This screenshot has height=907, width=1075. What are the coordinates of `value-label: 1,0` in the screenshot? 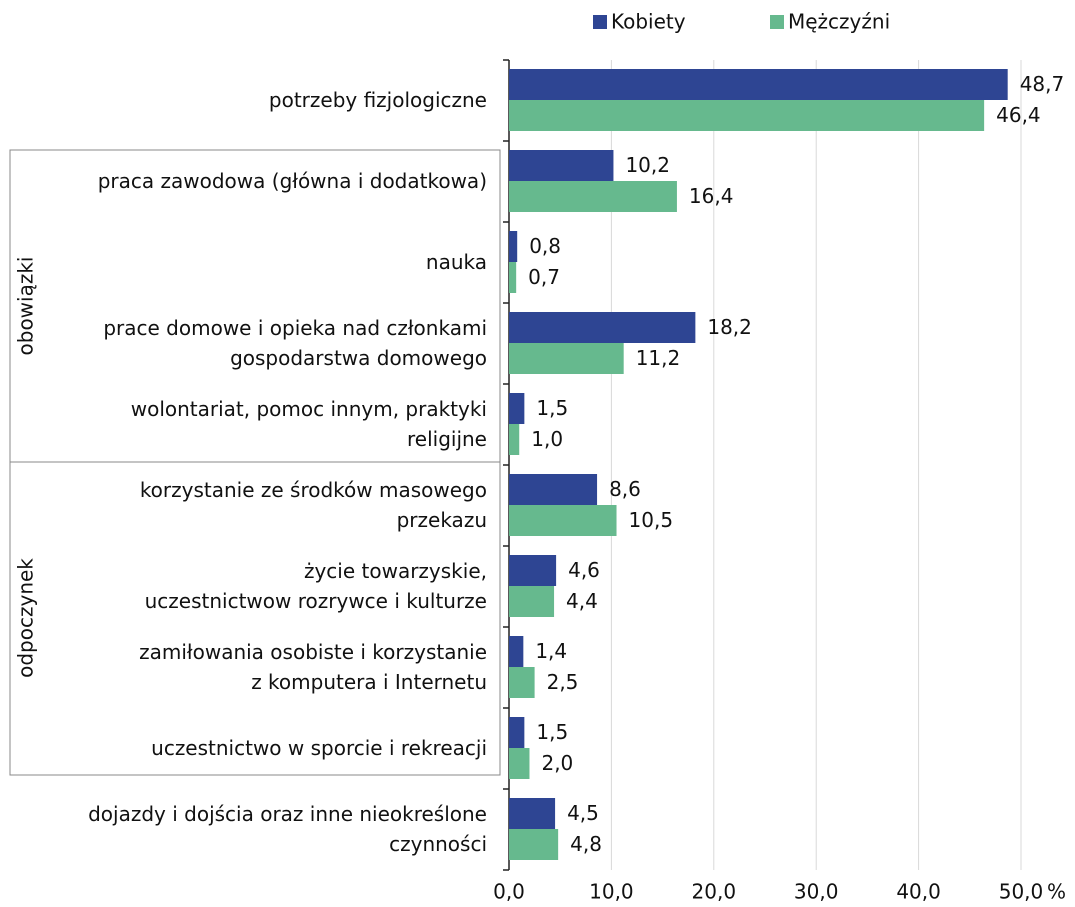 It's located at (547, 439).